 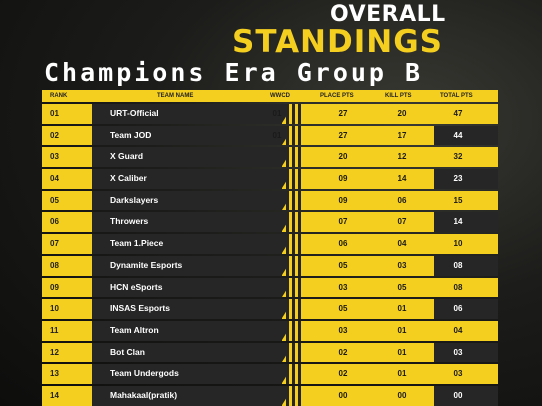 I want to click on table-row: 11 Team Altron 03 01 04, so click(x=270, y=330).